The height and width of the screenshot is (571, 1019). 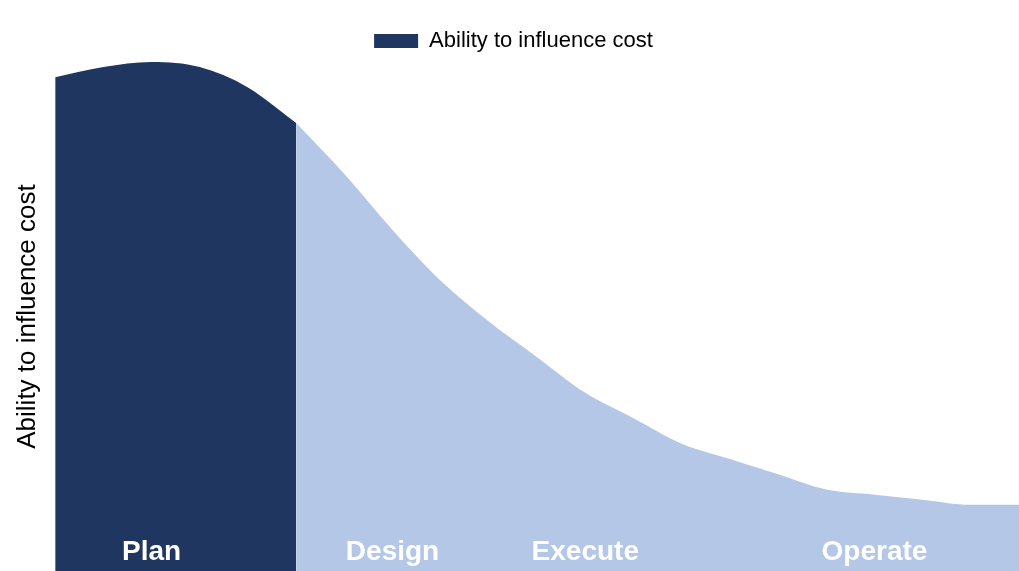 I want to click on x-tick-label: Plan, so click(x=152, y=550).